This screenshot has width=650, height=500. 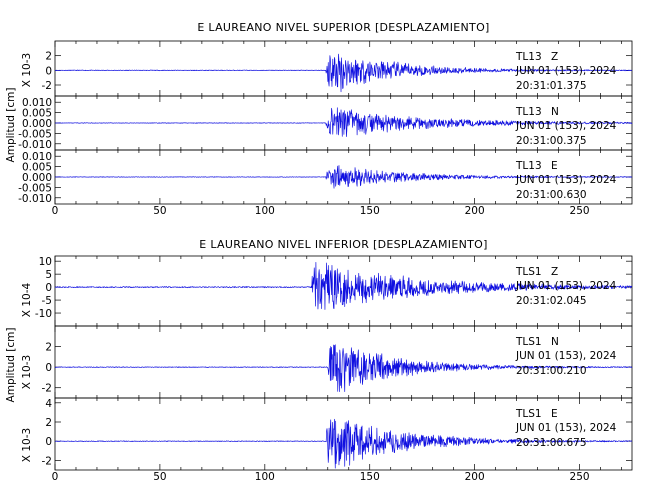 What do you see at coordinates (27, 300) in the screenshot?
I see `scale-multiplier-label: X 10-4` at bounding box center [27, 300].